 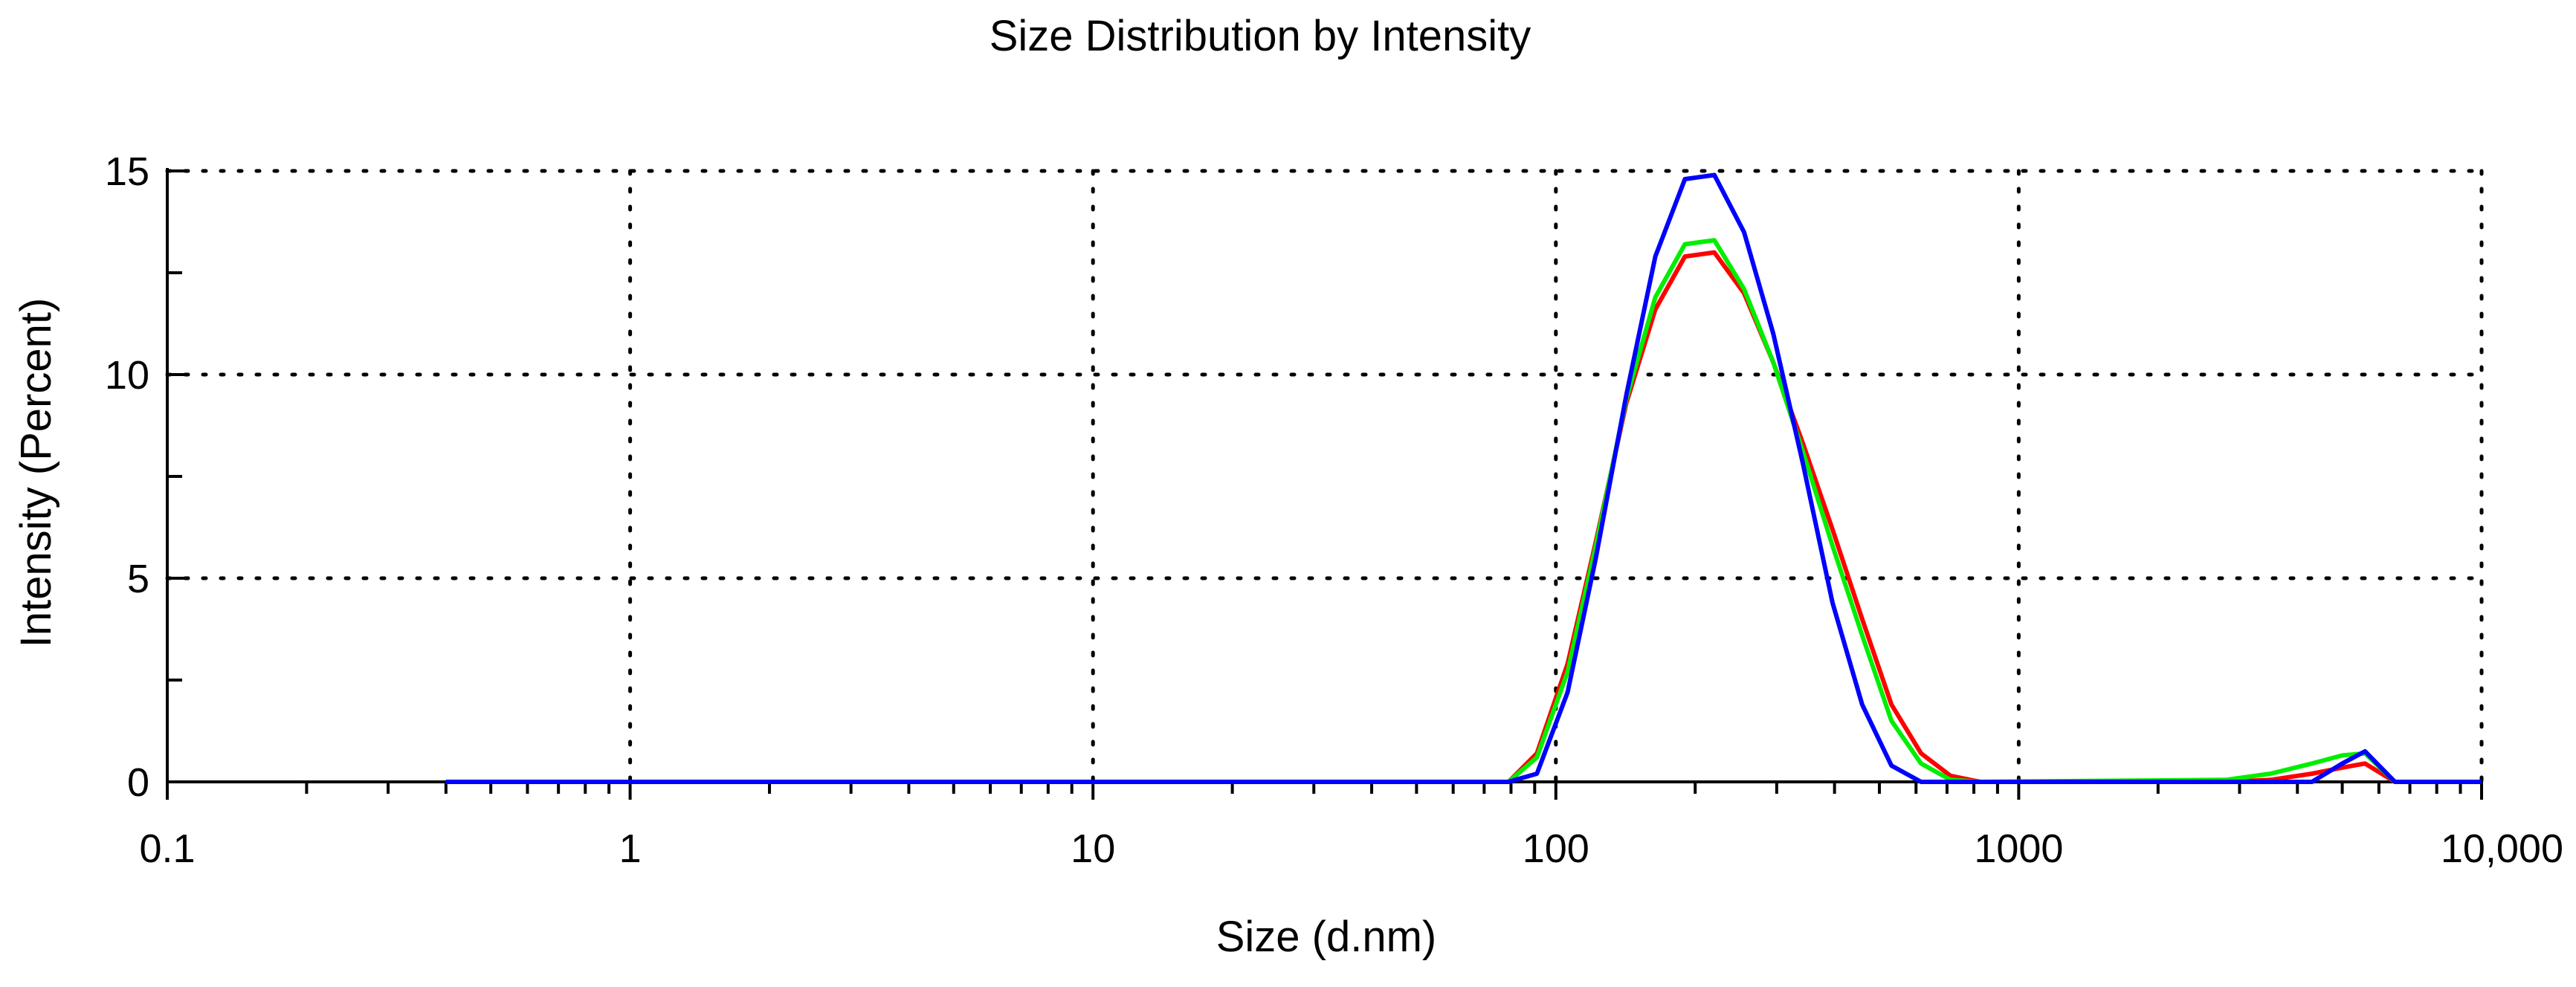 I want to click on y-tick-label: 0, so click(x=138, y=782).